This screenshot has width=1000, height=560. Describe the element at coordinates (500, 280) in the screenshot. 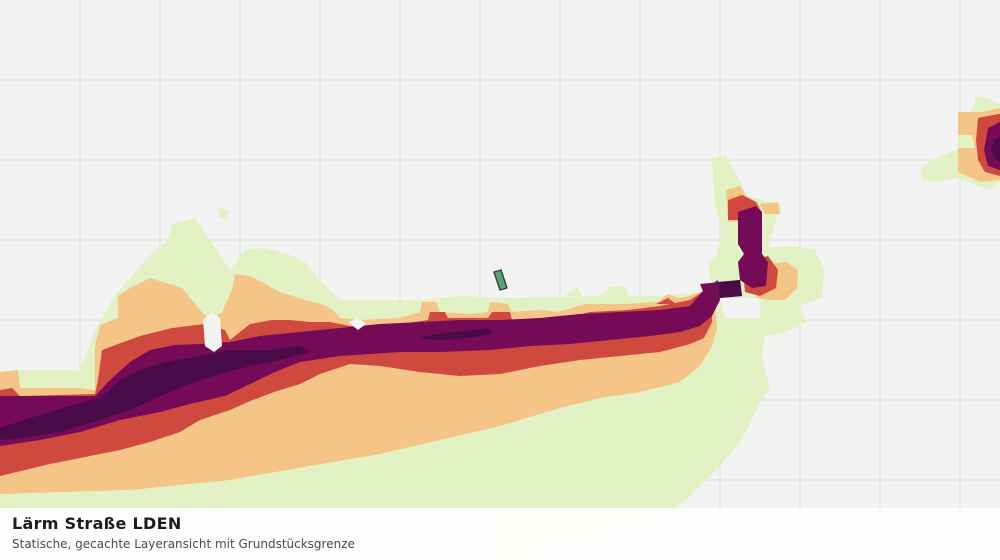

I see `parcel-boundary` at that location.